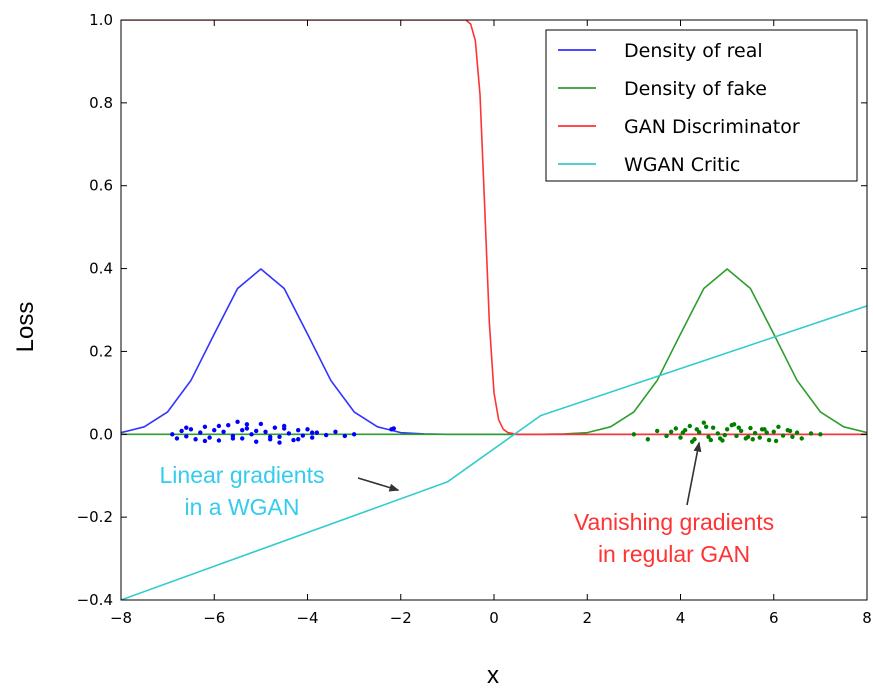 The image size is (873, 691). Describe the element at coordinates (101, 351) in the screenshot. I see `y-tick-label: 0.2` at that location.